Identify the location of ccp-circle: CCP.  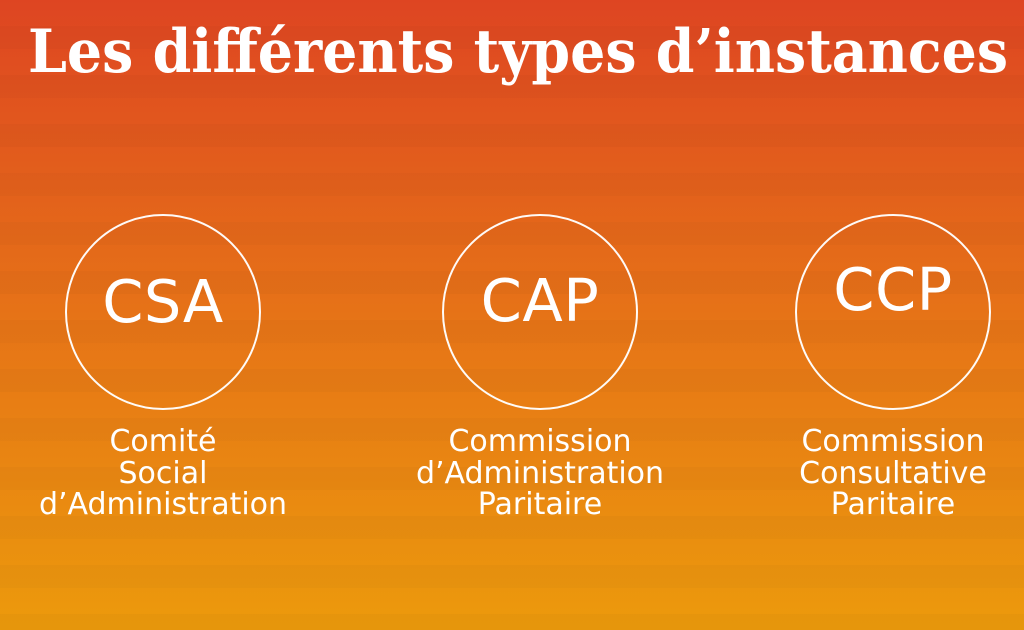
(893, 312).